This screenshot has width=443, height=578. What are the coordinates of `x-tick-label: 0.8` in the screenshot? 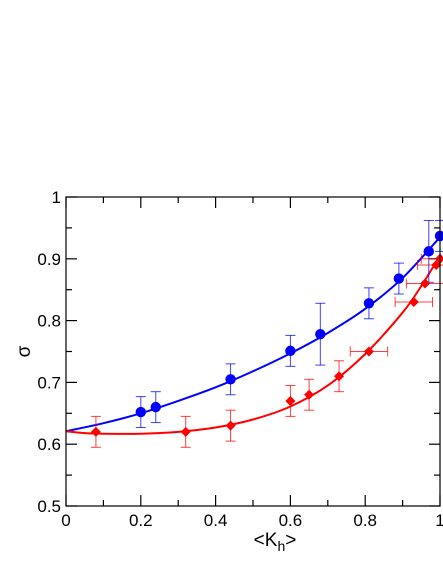 It's located at (365, 520).